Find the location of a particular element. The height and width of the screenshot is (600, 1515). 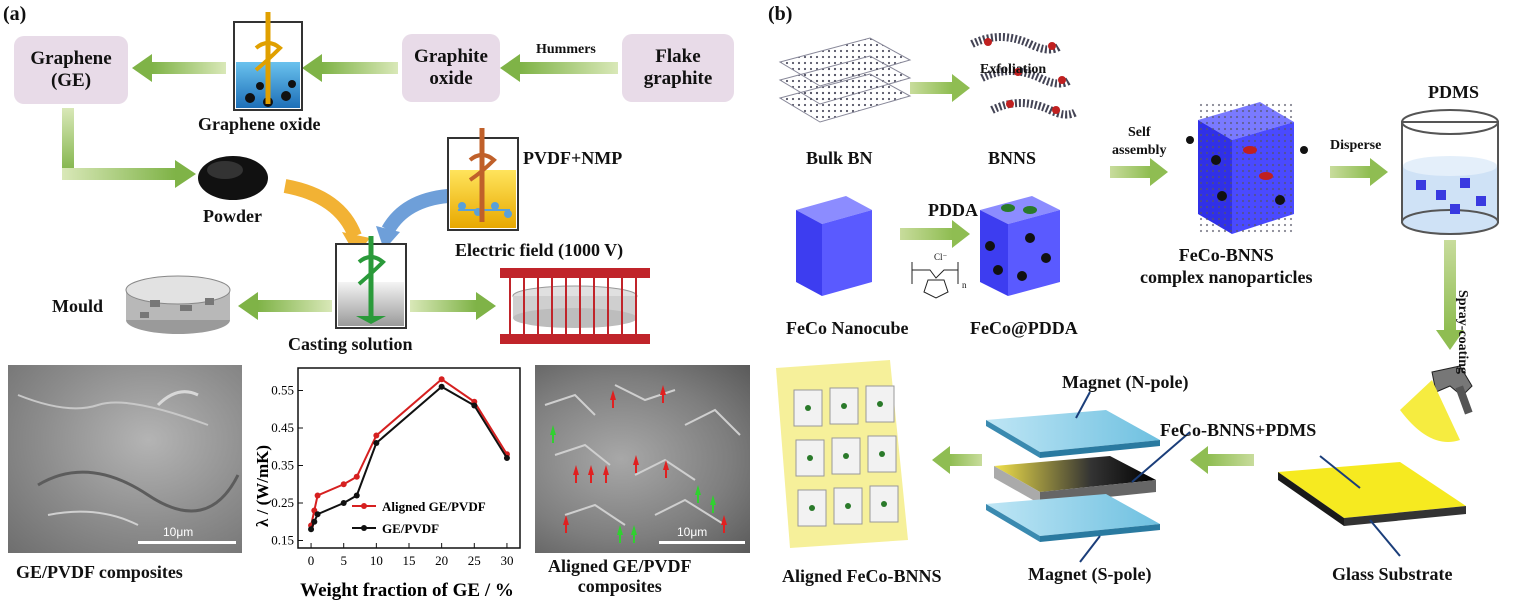

arrow-beaker-to-graphene is located at coordinates (179, 68).